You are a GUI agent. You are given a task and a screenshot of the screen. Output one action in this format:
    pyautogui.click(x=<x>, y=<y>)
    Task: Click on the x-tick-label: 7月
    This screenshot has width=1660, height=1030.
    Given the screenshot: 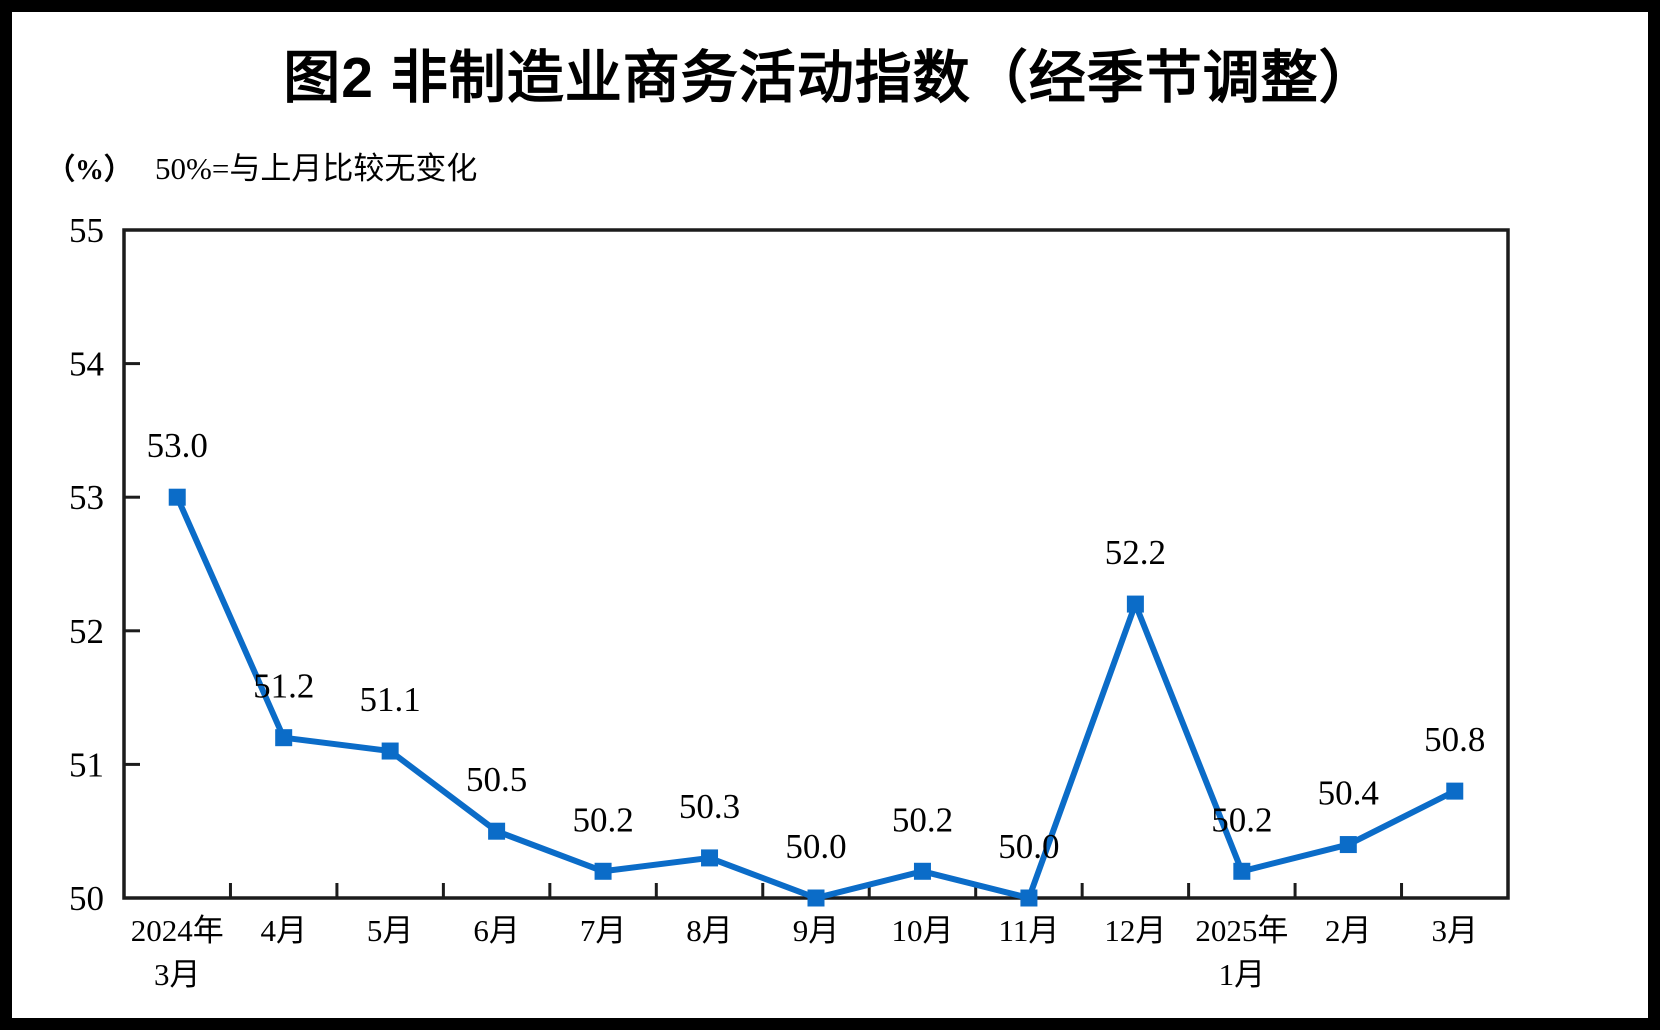 What is the action you would take?
    pyautogui.click(x=603, y=930)
    